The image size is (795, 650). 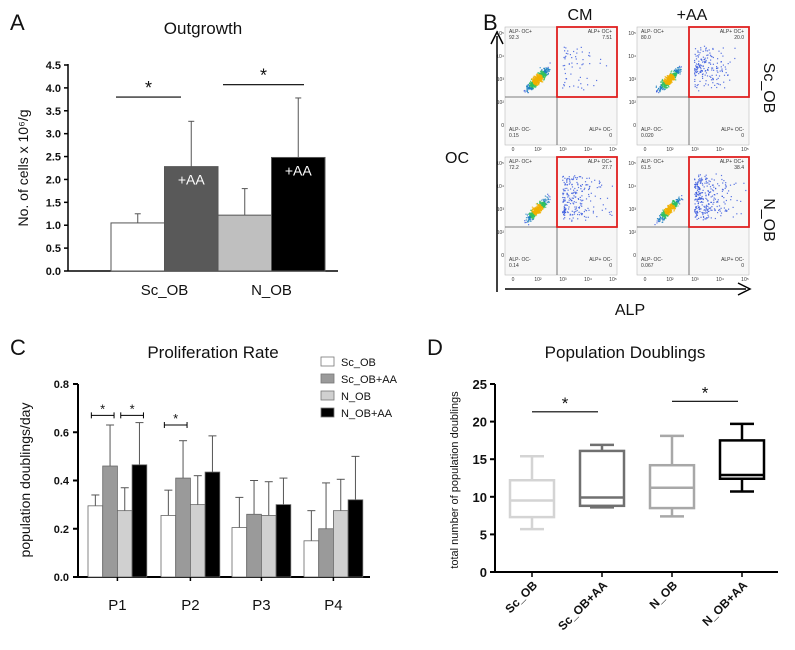 I want to click on quadrant-label: ALP- OC-, so click(x=652, y=260).